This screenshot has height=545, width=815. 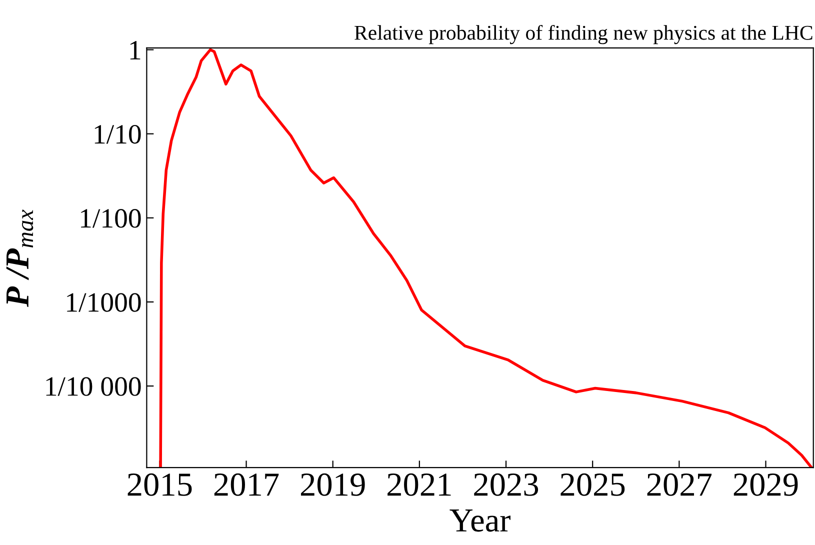 What do you see at coordinates (160, 484) in the screenshot?
I see `x-tick-label: 2015` at bounding box center [160, 484].